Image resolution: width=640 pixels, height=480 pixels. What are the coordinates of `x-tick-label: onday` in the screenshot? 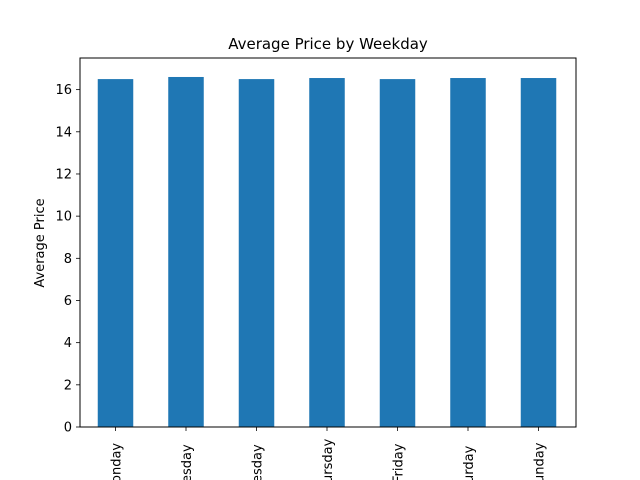 It's located at (117, 461).